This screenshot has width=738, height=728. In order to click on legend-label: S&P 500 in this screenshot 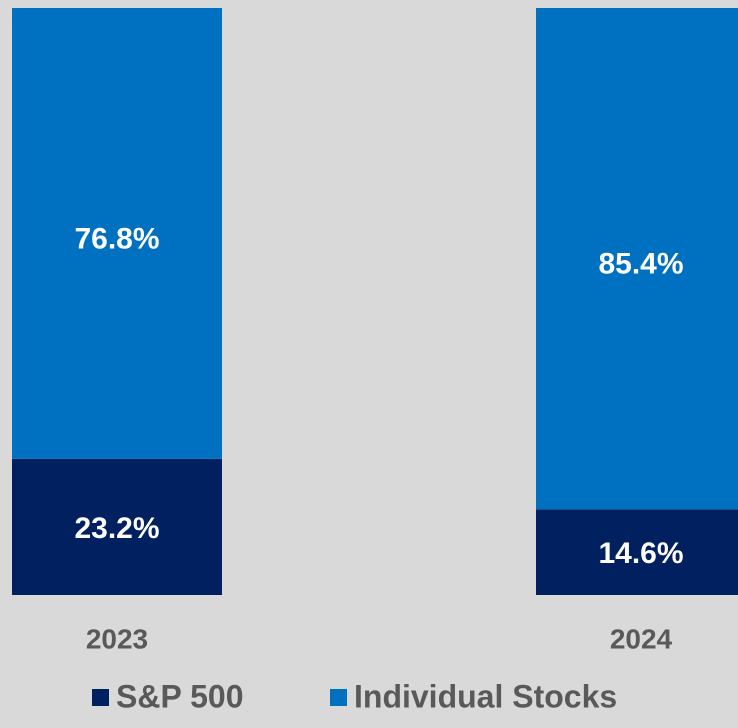, I will do `click(180, 696)`.